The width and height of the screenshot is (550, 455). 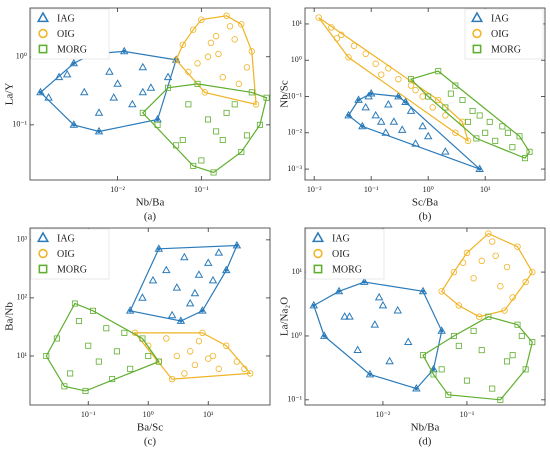 What do you see at coordinates (148, 414) in the screenshot?
I see `x-tick-label: 10⁰` at bounding box center [148, 414].